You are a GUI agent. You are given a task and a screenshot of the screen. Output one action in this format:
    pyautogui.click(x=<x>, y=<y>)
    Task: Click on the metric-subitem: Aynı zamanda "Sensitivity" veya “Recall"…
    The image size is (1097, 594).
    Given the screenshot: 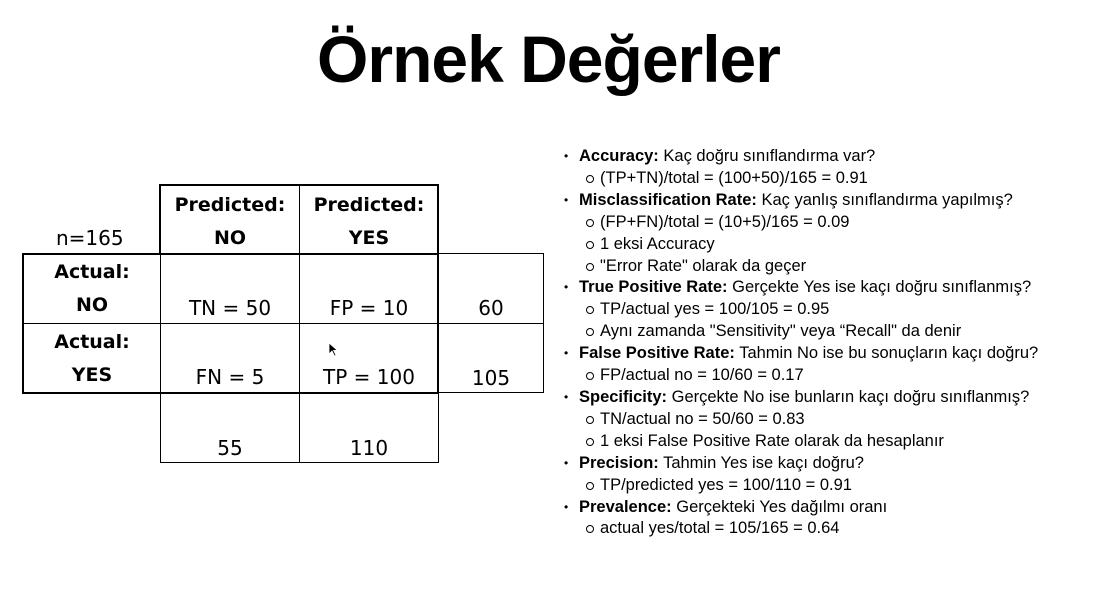 What is the action you would take?
    pyautogui.click(x=827, y=332)
    